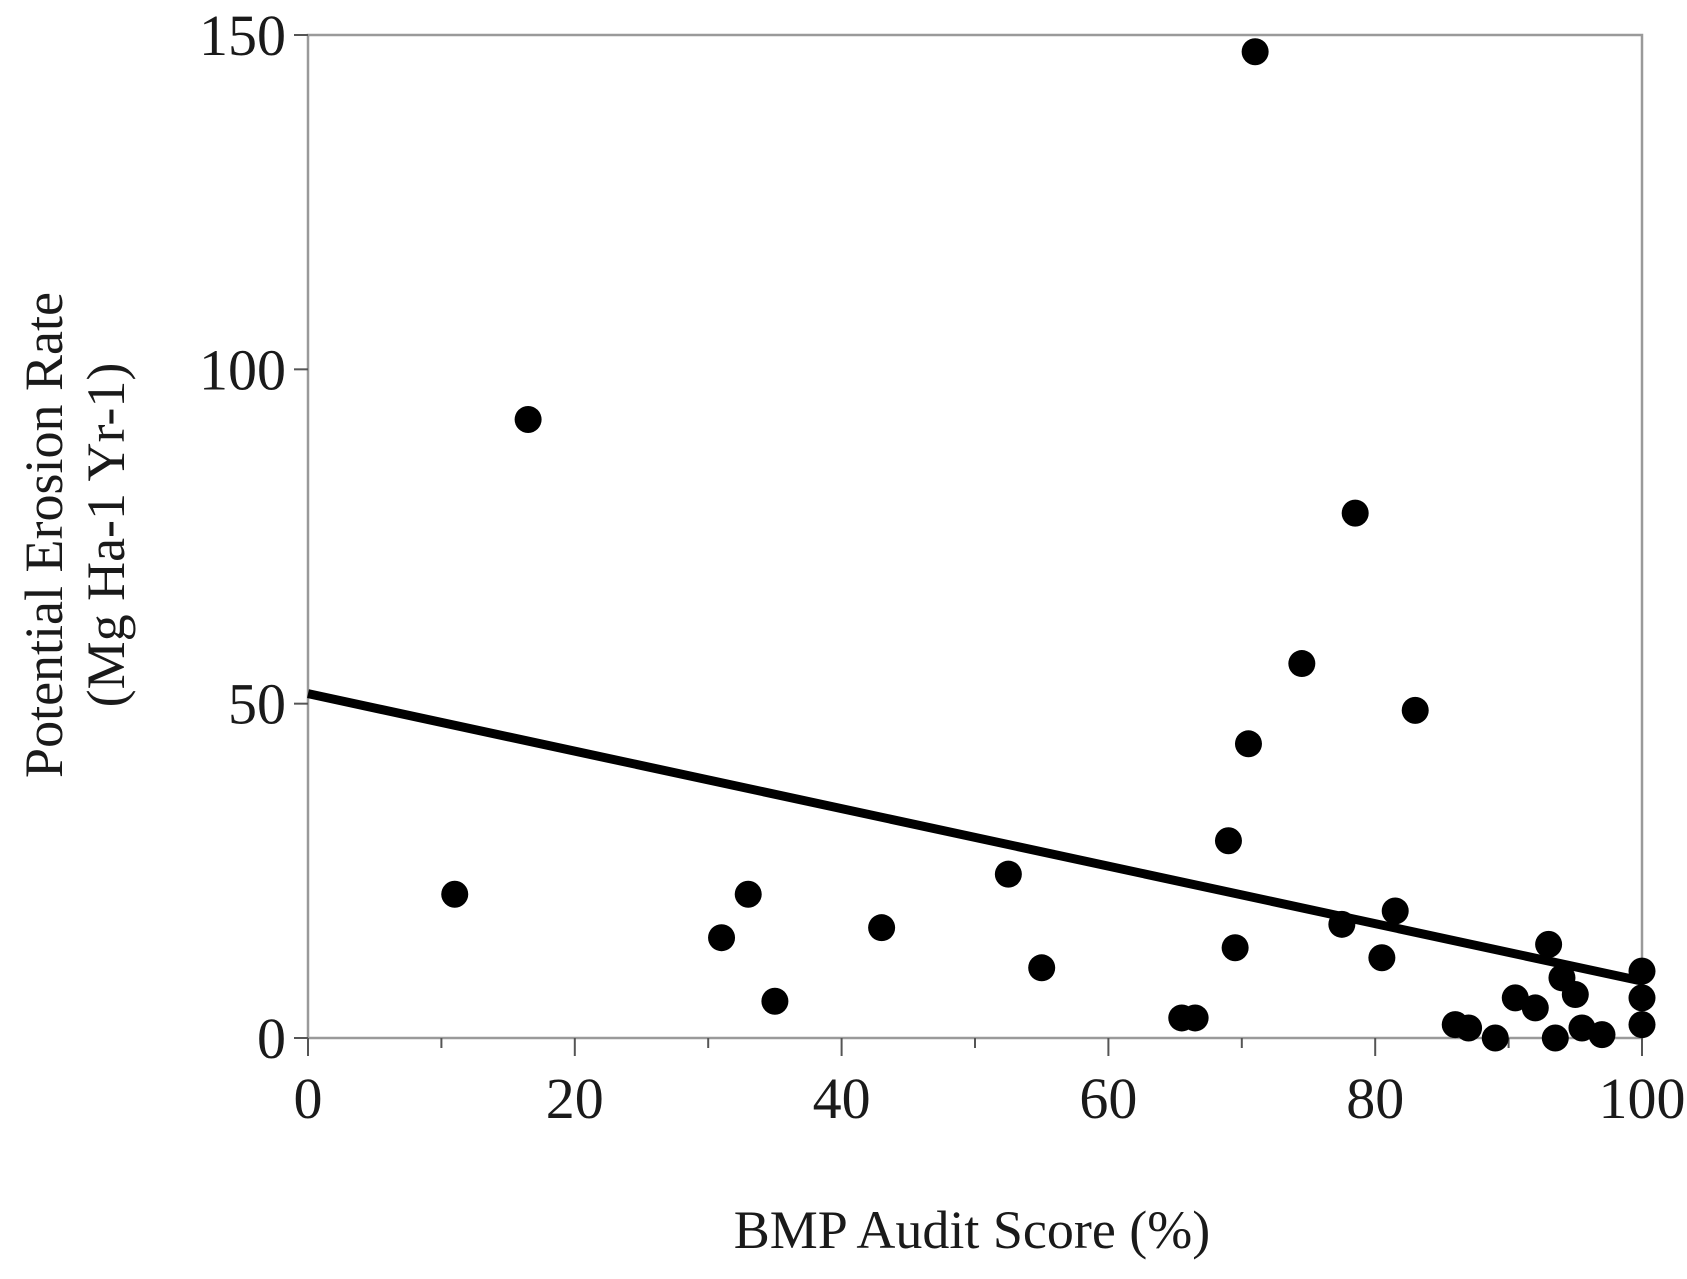 This screenshot has height=1279, width=1687. Describe the element at coordinates (1642, 1098) in the screenshot. I see `x-tick-label: 100` at that location.